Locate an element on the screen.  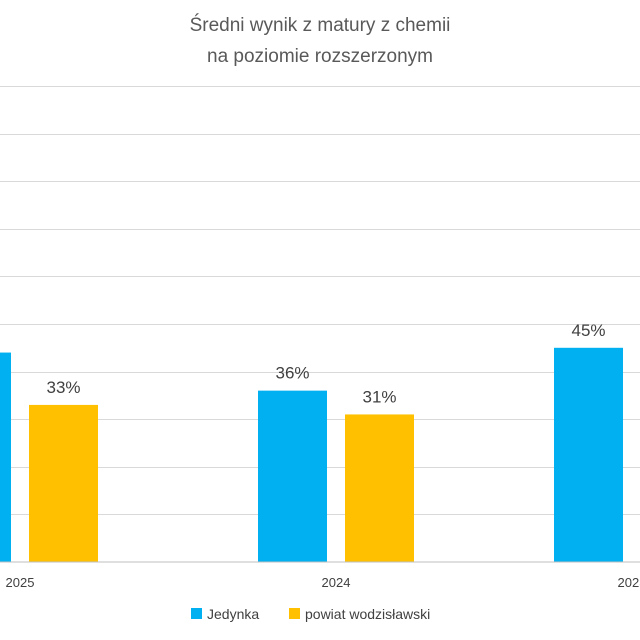
bar-jedynka-2024 is located at coordinates (292, 476).